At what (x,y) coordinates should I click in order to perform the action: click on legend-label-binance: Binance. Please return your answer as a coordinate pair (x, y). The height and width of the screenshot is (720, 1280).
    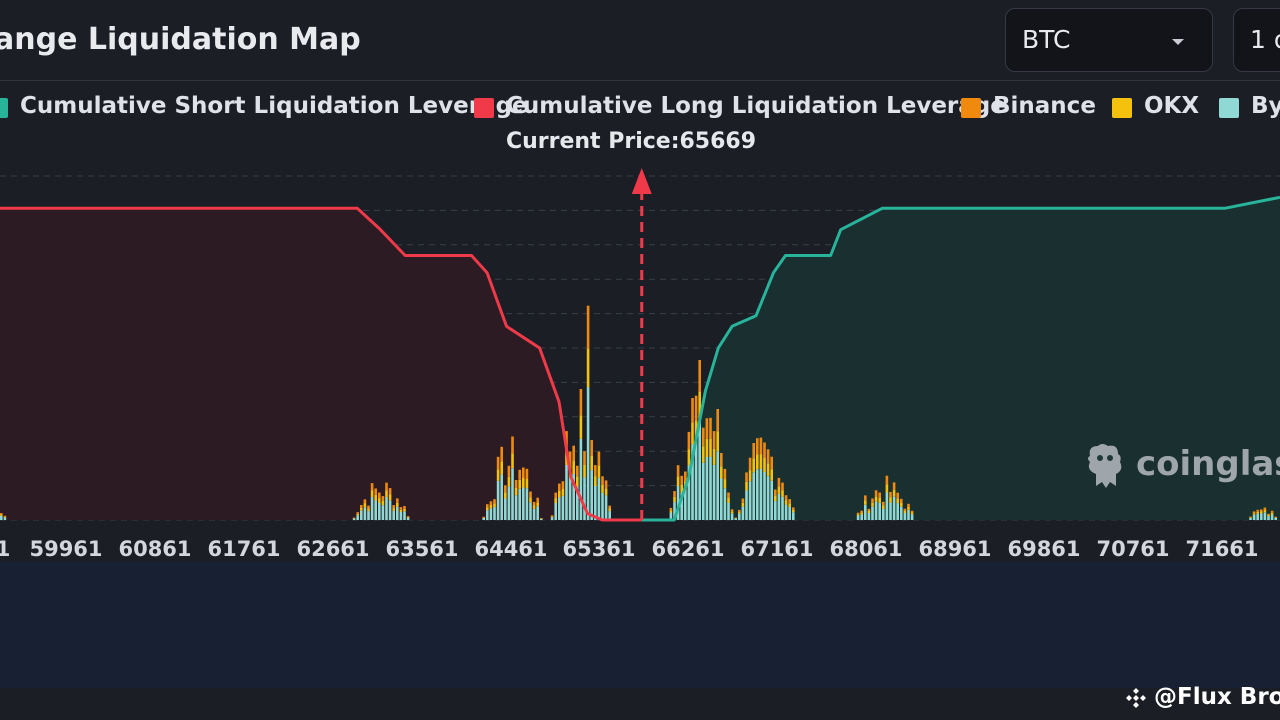
    Looking at the image, I should click on (1044, 106).